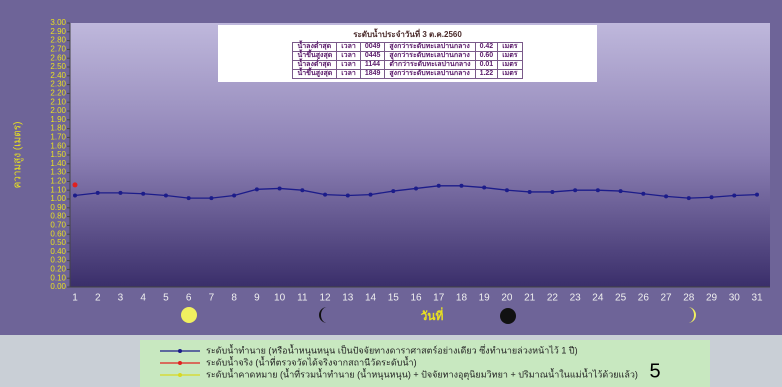 The width and height of the screenshot is (782, 387). What do you see at coordinates (58, 128) in the screenshot?
I see `y-tick-label: 1.80` at bounding box center [58, 128].